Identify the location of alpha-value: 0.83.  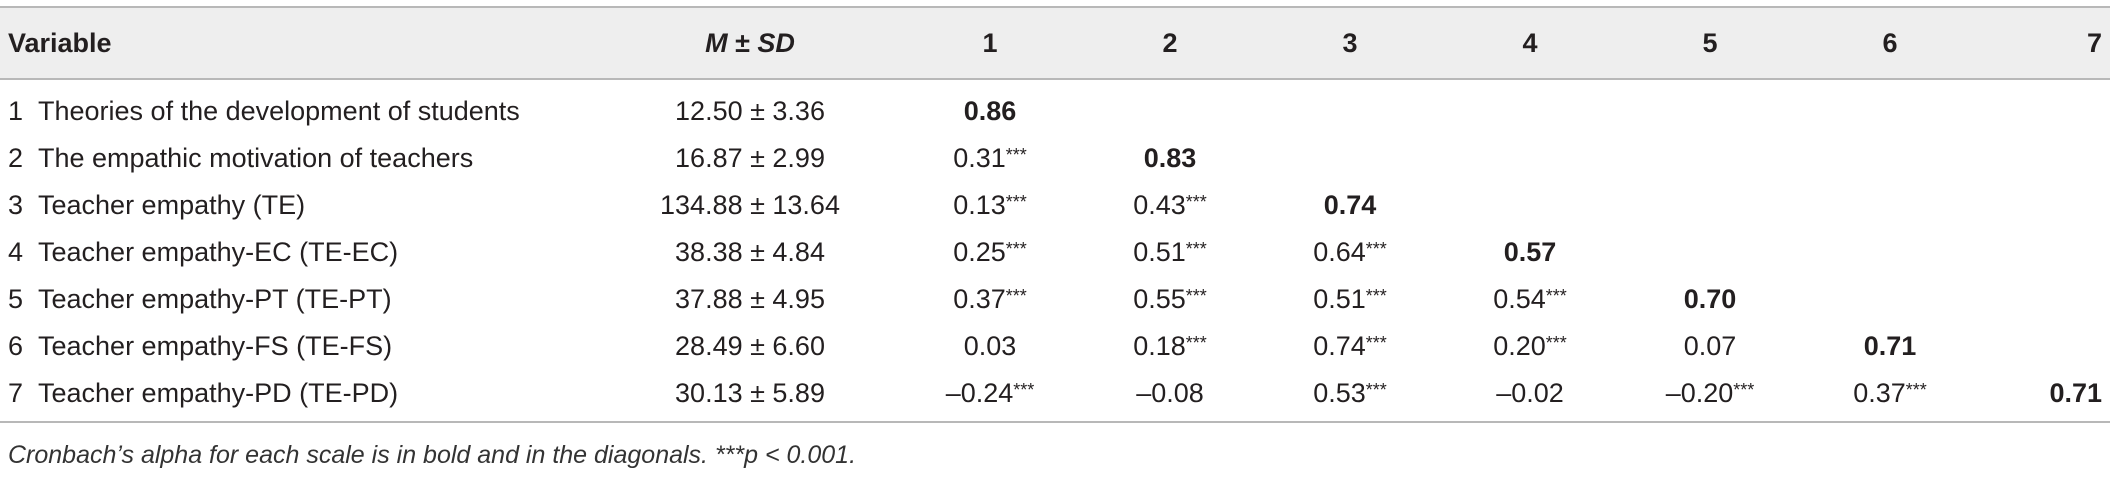
(1170, 158).